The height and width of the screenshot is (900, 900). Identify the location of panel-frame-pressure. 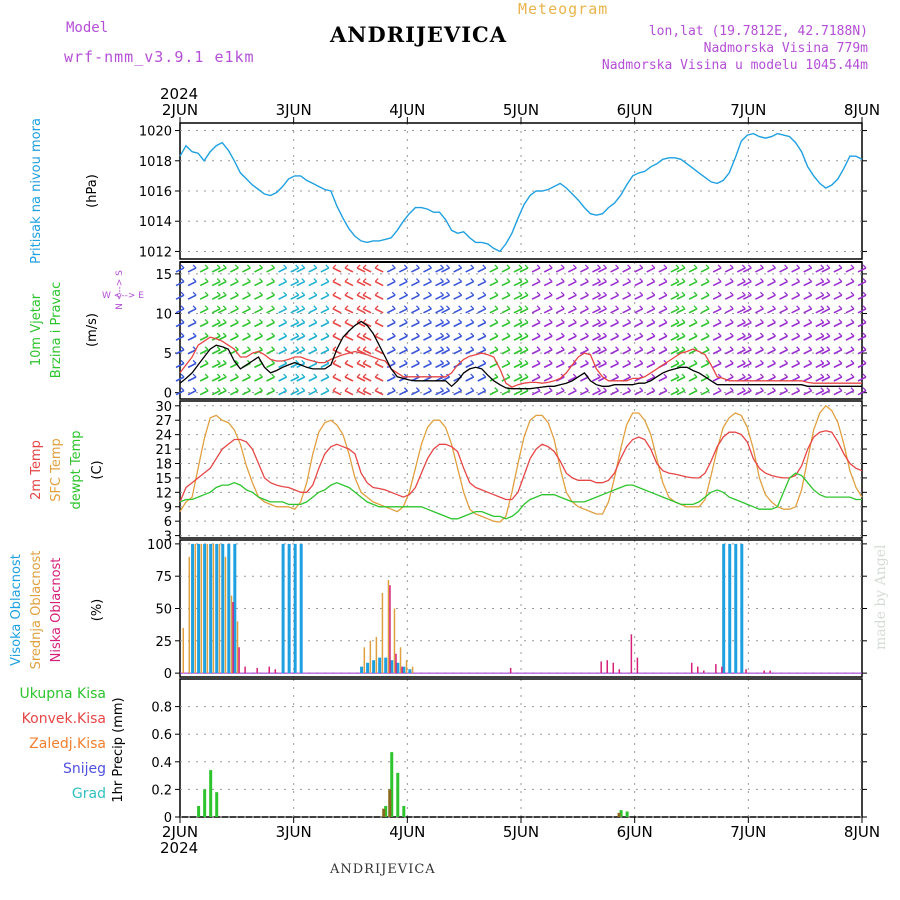
(521, 191).